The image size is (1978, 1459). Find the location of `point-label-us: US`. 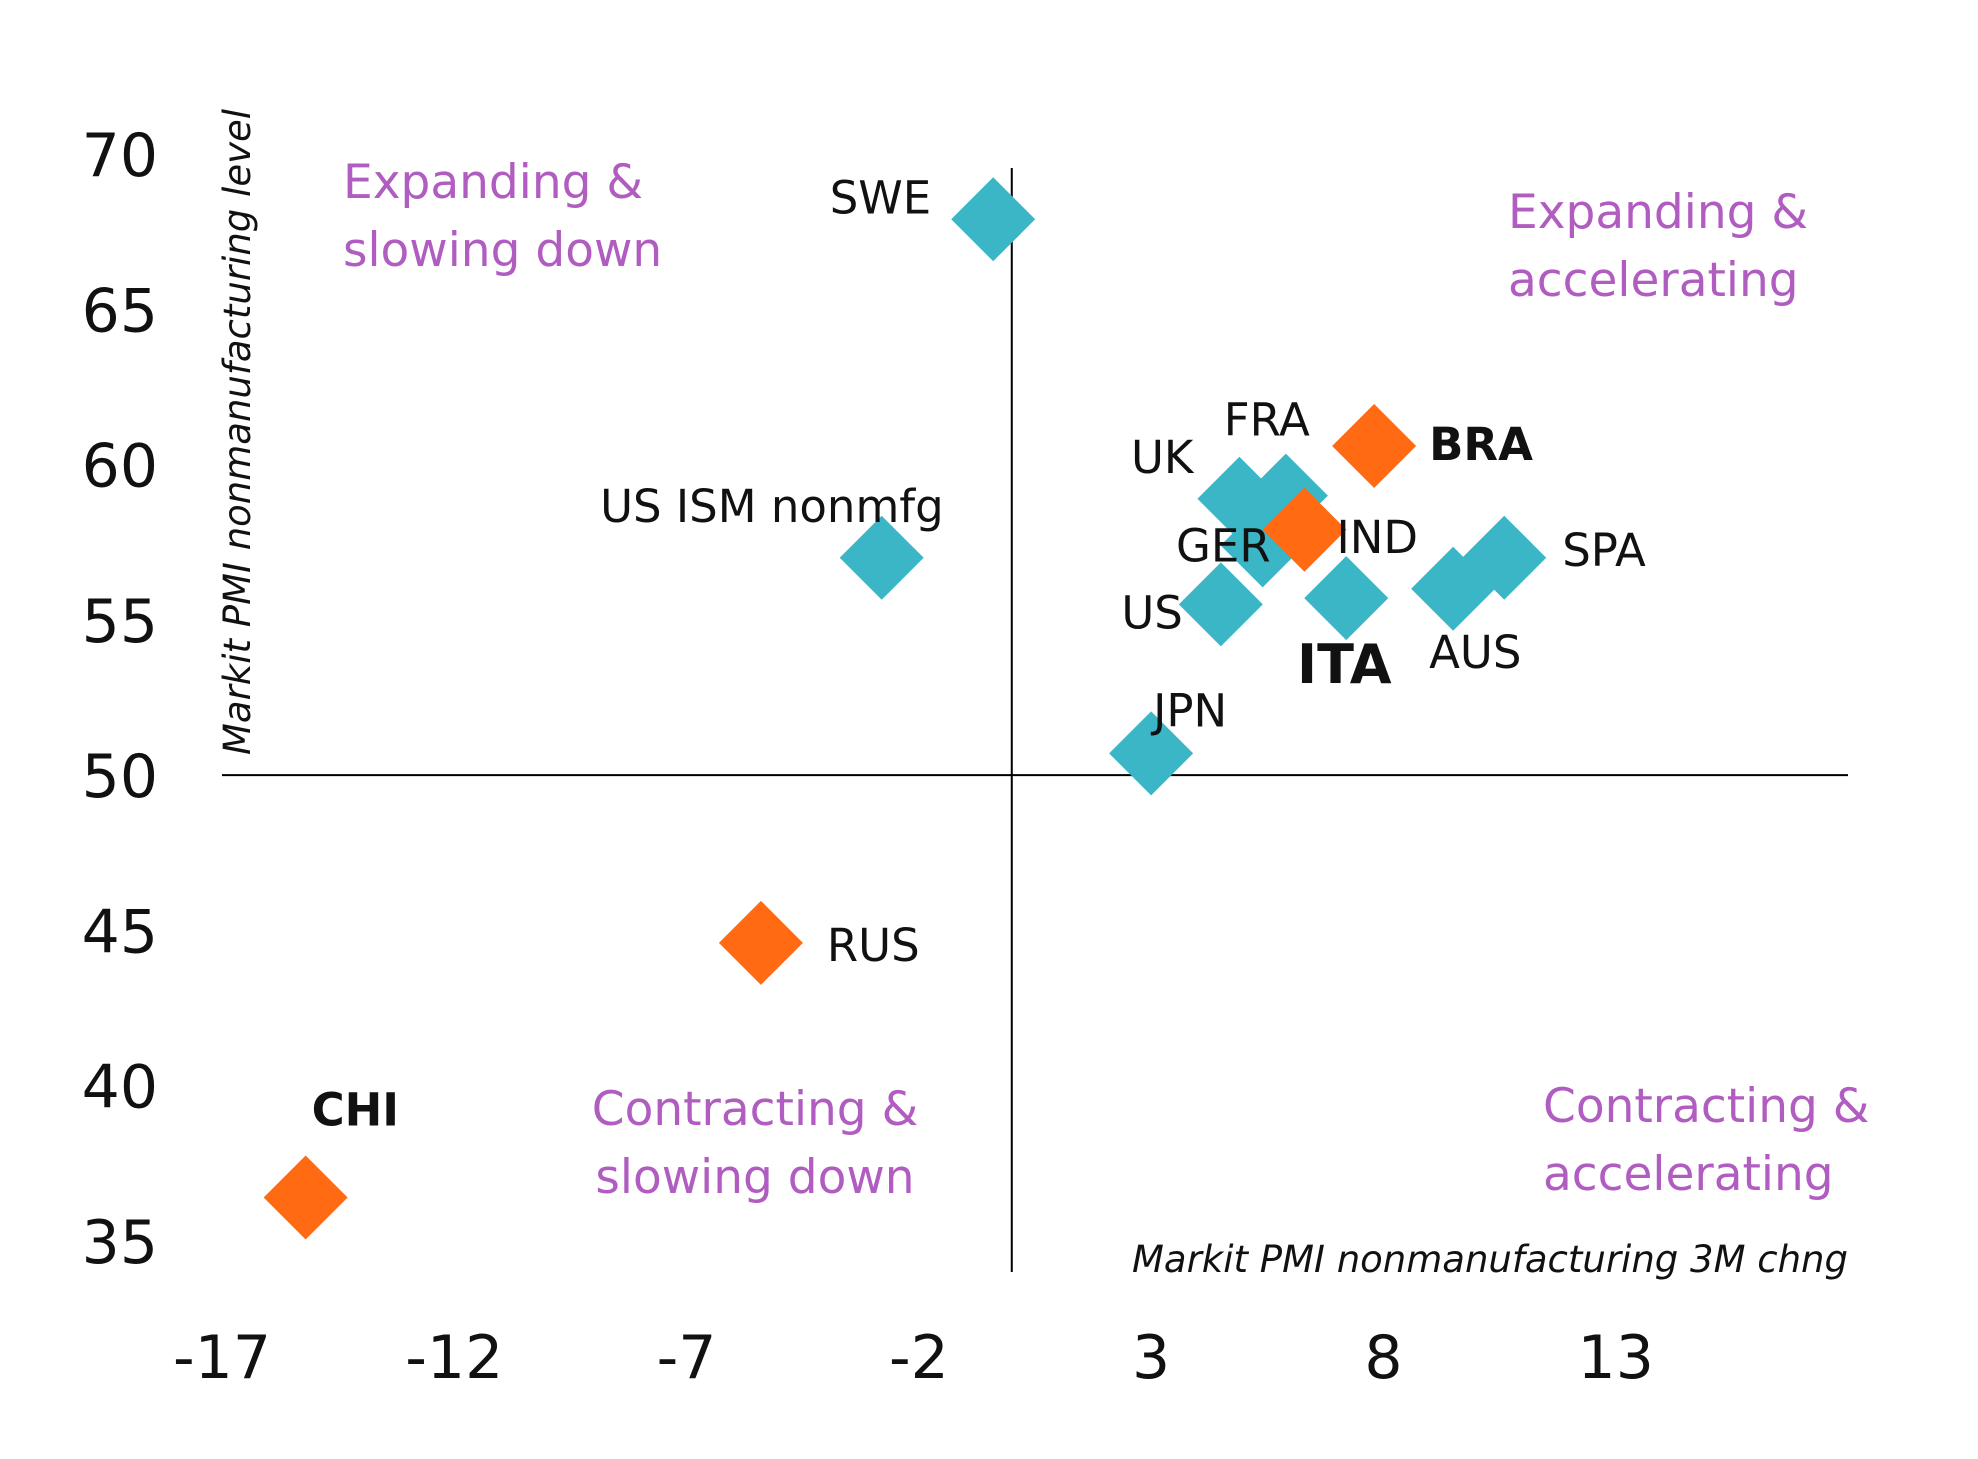

point-label-us: US is located at coordinates (1152, 612).